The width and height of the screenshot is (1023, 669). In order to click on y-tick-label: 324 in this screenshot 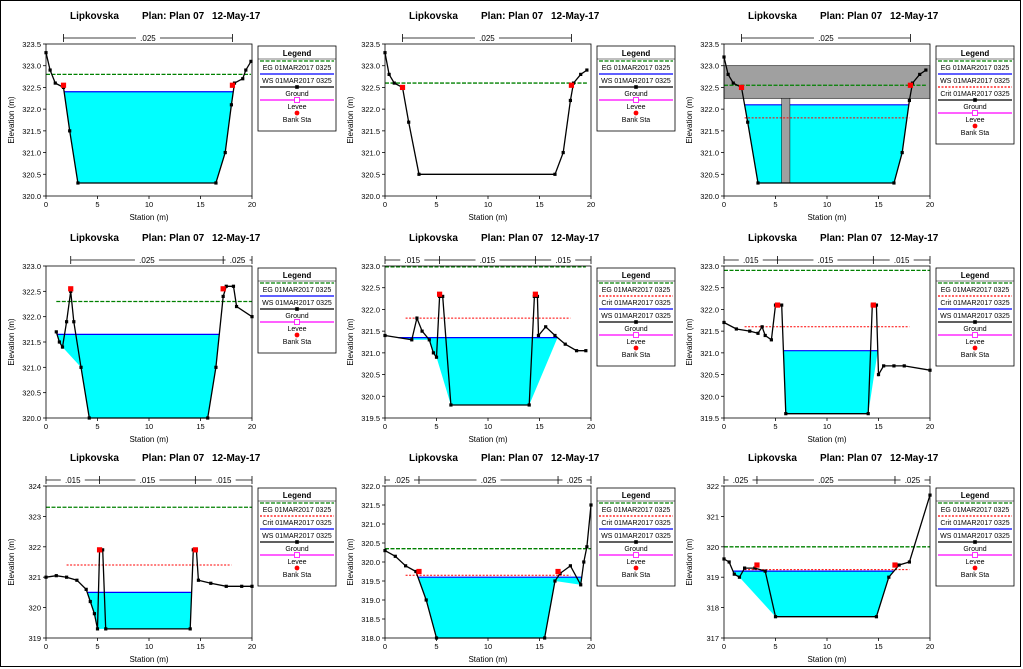, I will do `click(34, 486)`.